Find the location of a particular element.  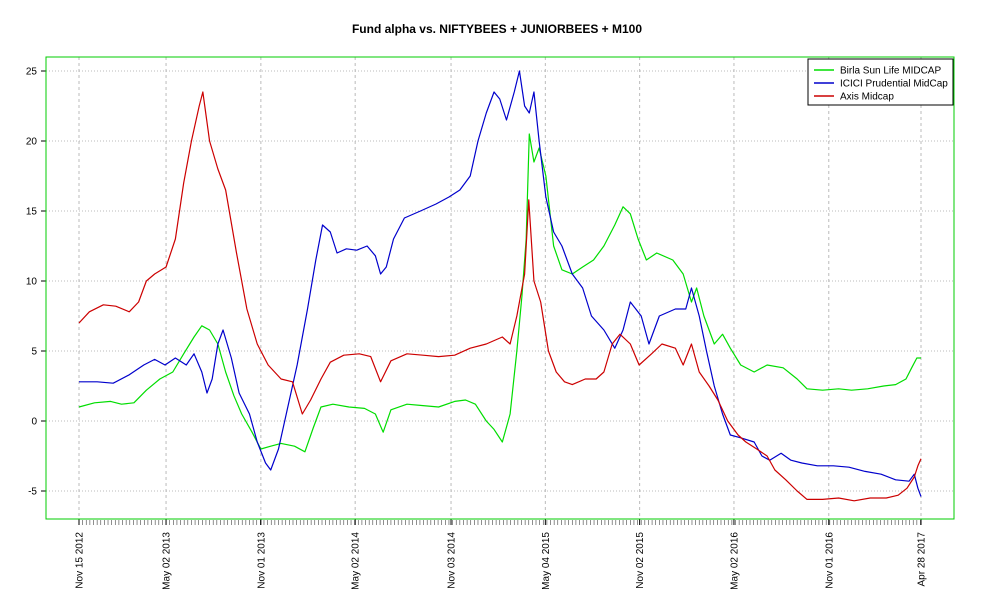

x-tick-label: Apr 28 2017 is located at coordinates (922, 559).